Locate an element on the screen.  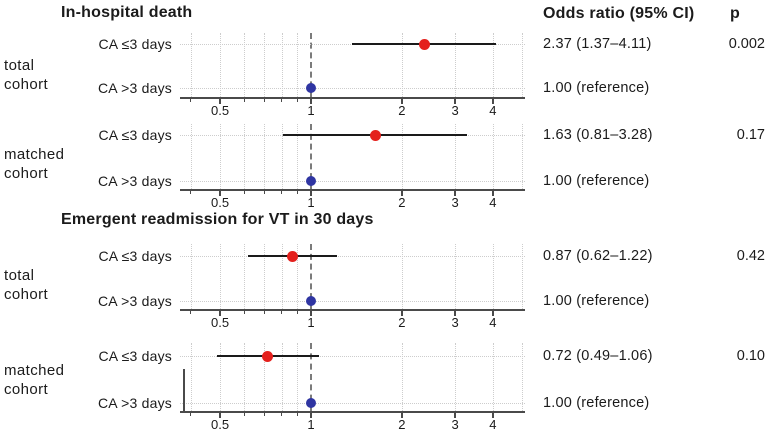
row-label: CA >3 days is located at coordinates (135, 181).